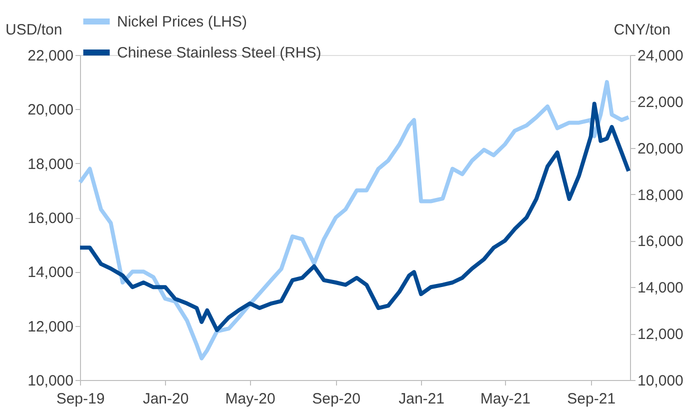 This screenshot has width=688, height=411. I want to click on y-tick-label: 18,000, so click(51, 164).